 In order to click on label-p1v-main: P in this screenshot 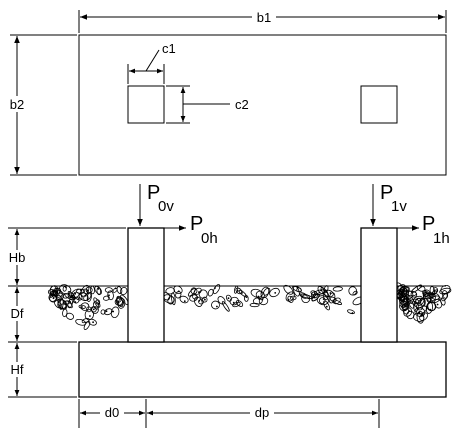, I will do `click(386, 193)`.